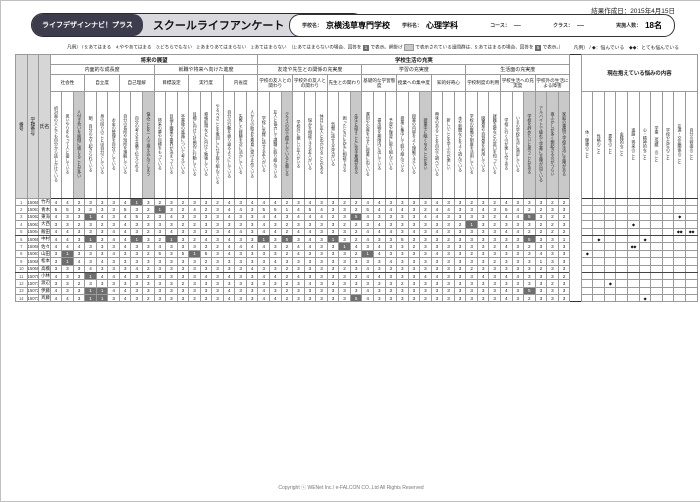 The image size is (700, 502). Describe the element at coordinates (518, 69) in the screenshot. I see `col-group: 生活面の充実度` at that location.